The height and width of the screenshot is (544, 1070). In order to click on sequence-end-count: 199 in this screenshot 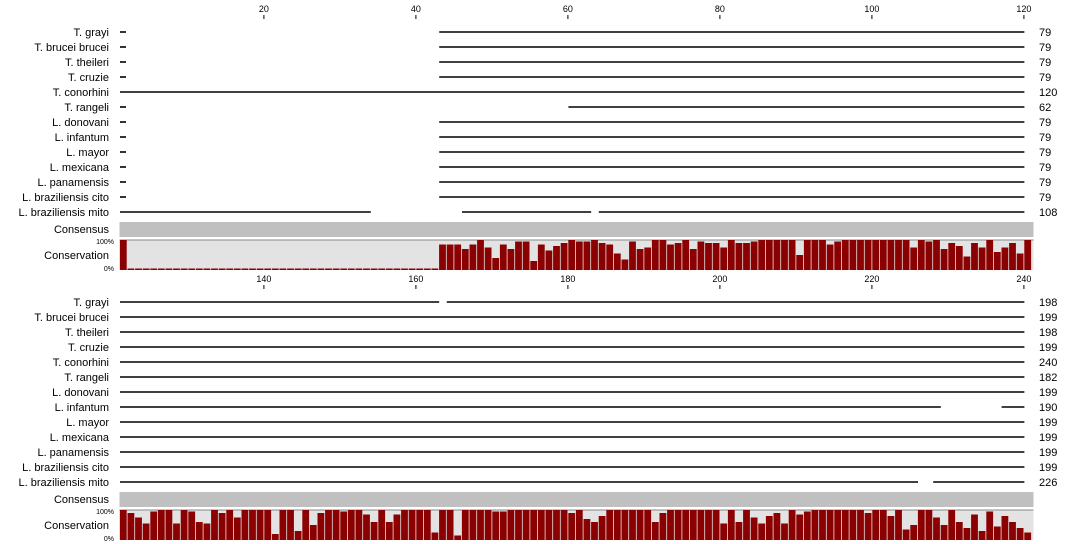, I will do `click(1048, 393)`.